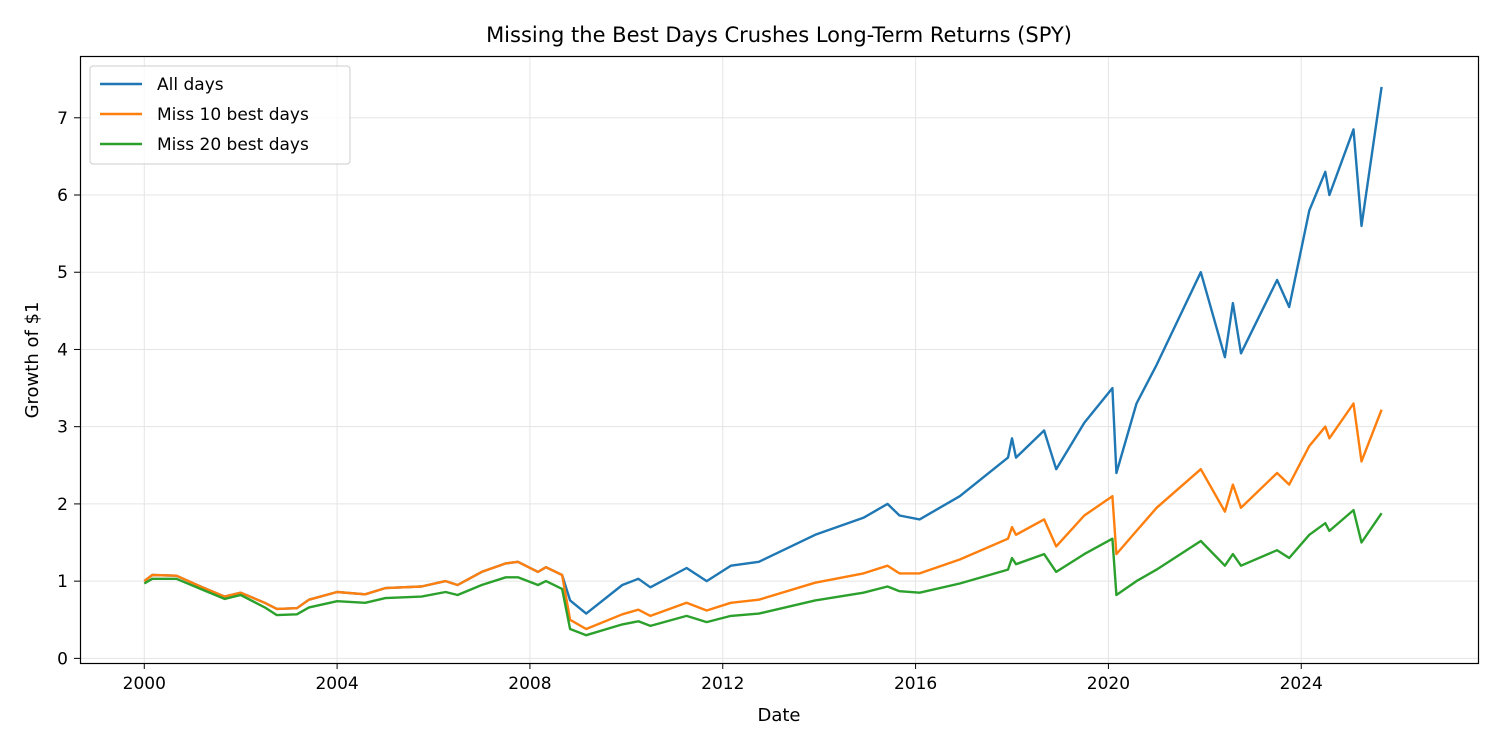  What do you see at coordinates (336, 684) in the screenshot?
I see `x-tick-label: 2004` at bounding box center [336, 684].